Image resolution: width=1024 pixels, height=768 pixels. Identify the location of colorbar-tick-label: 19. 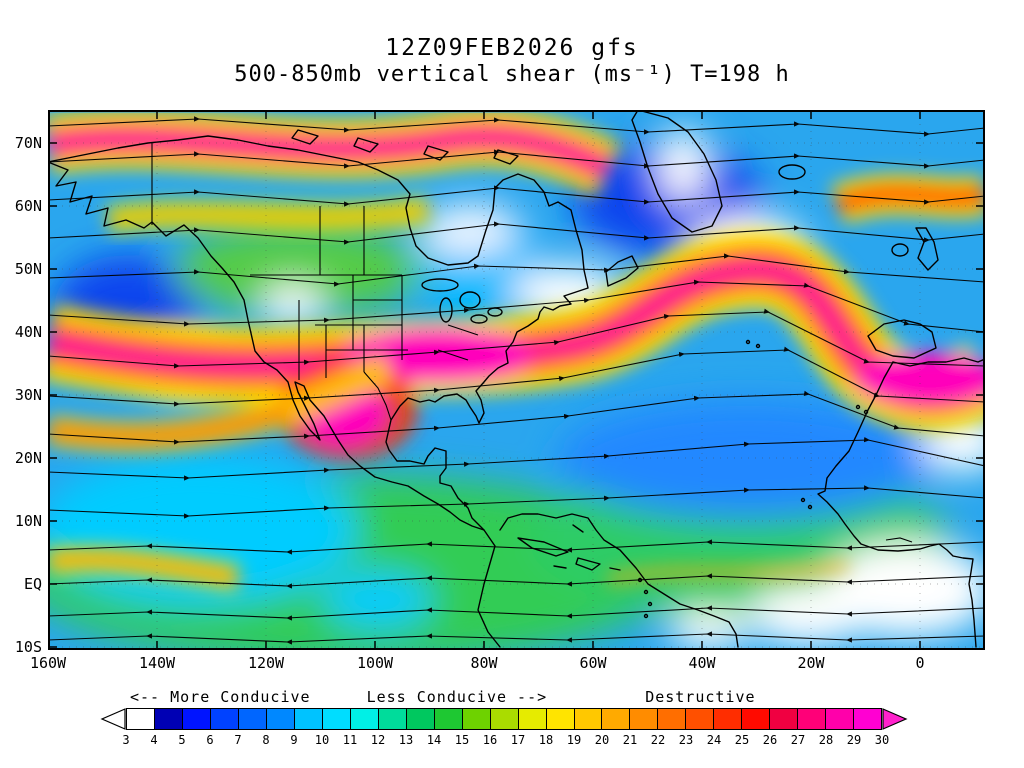
(574, 740).